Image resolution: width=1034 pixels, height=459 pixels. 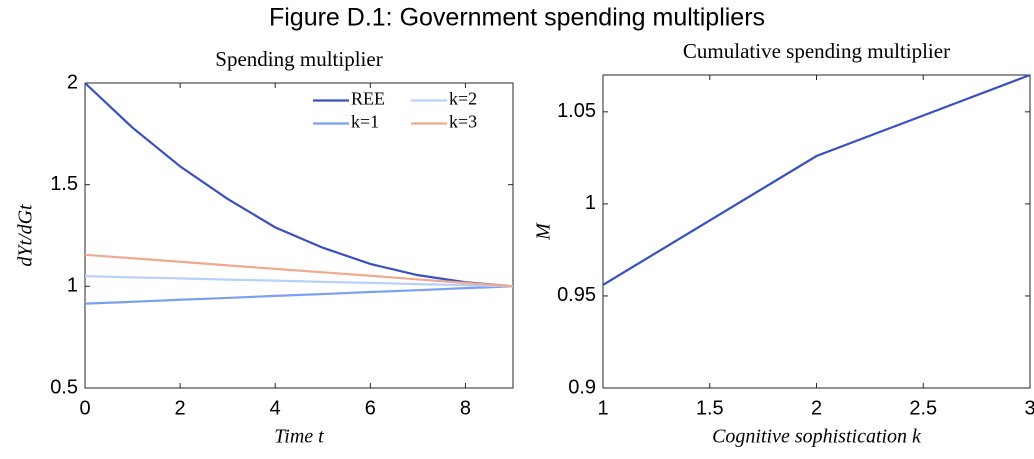 I want to click on x-tick-label: 3, so click(x=1029, y=408).